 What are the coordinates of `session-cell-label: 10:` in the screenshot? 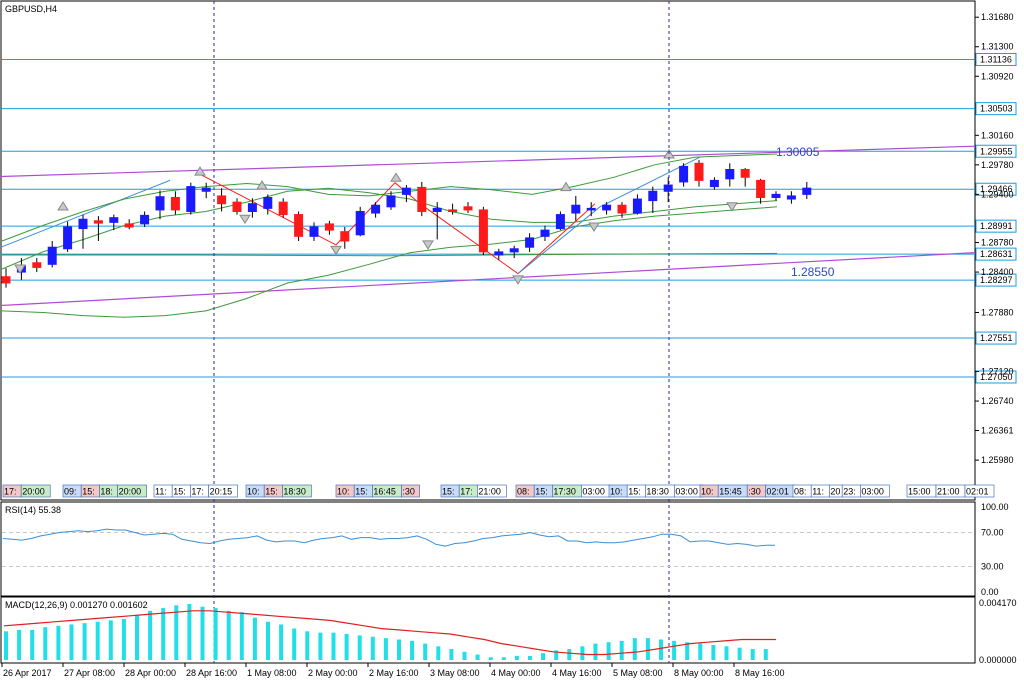 It's located at (707, 492).